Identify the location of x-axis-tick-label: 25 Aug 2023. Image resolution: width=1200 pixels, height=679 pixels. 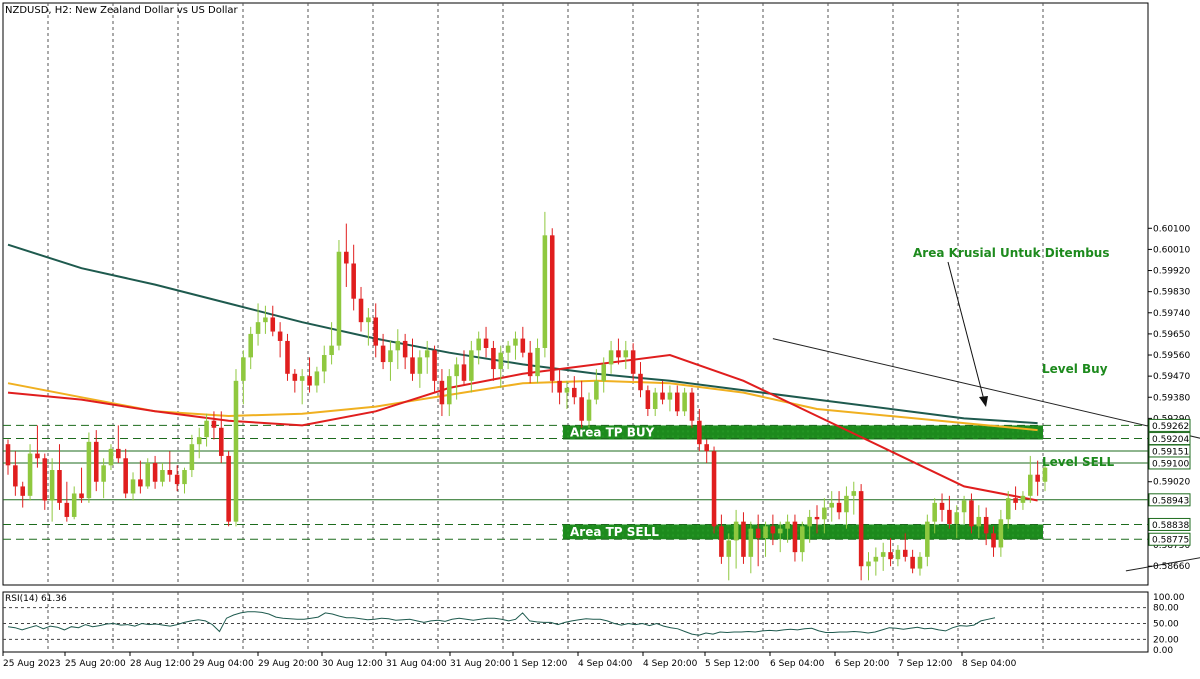
(32, 664).